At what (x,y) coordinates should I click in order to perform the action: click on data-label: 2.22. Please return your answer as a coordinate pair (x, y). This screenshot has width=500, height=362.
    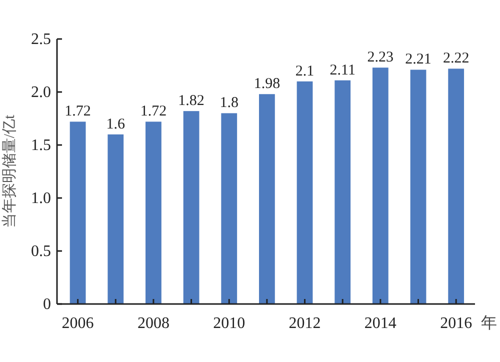
    Looking at the image, I should click on (456, 58).